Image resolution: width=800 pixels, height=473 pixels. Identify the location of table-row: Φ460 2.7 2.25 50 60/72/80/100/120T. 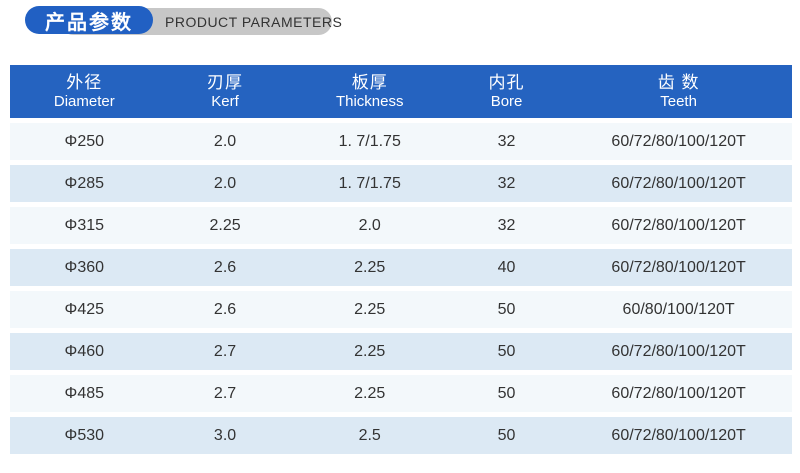
(401, 351).